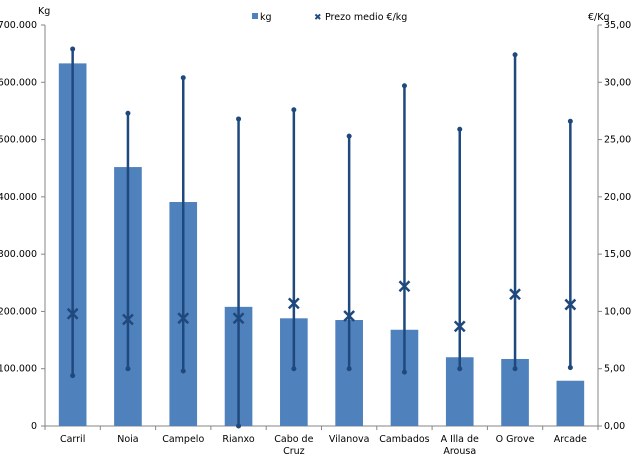 The image size is (638, 469). I want to click on right-tick-label: 25,00, so click(617, 140).